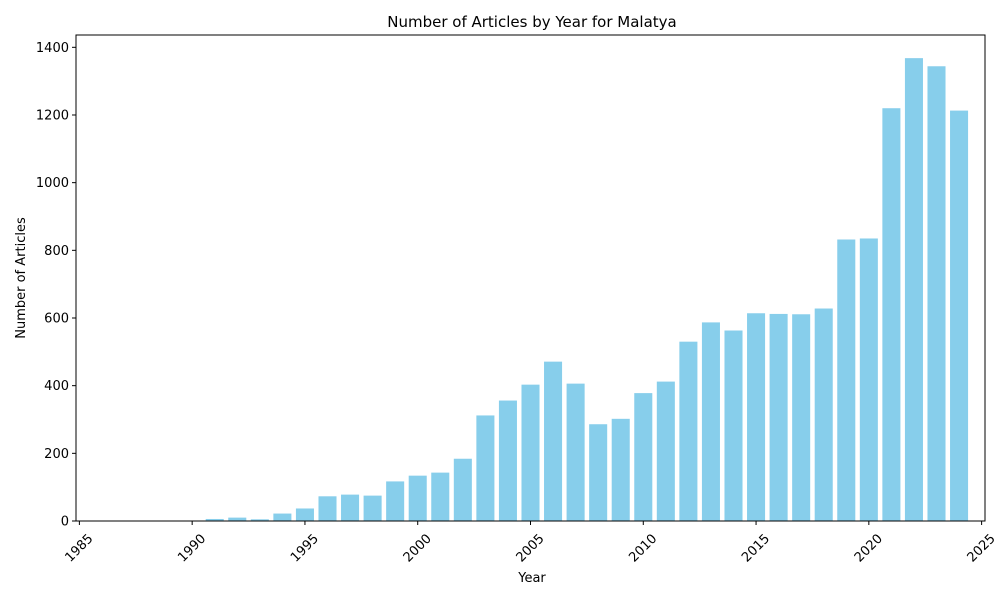 This screenshot has height=600, width=1000. I want to click on bar-2011, so click(665, 451).